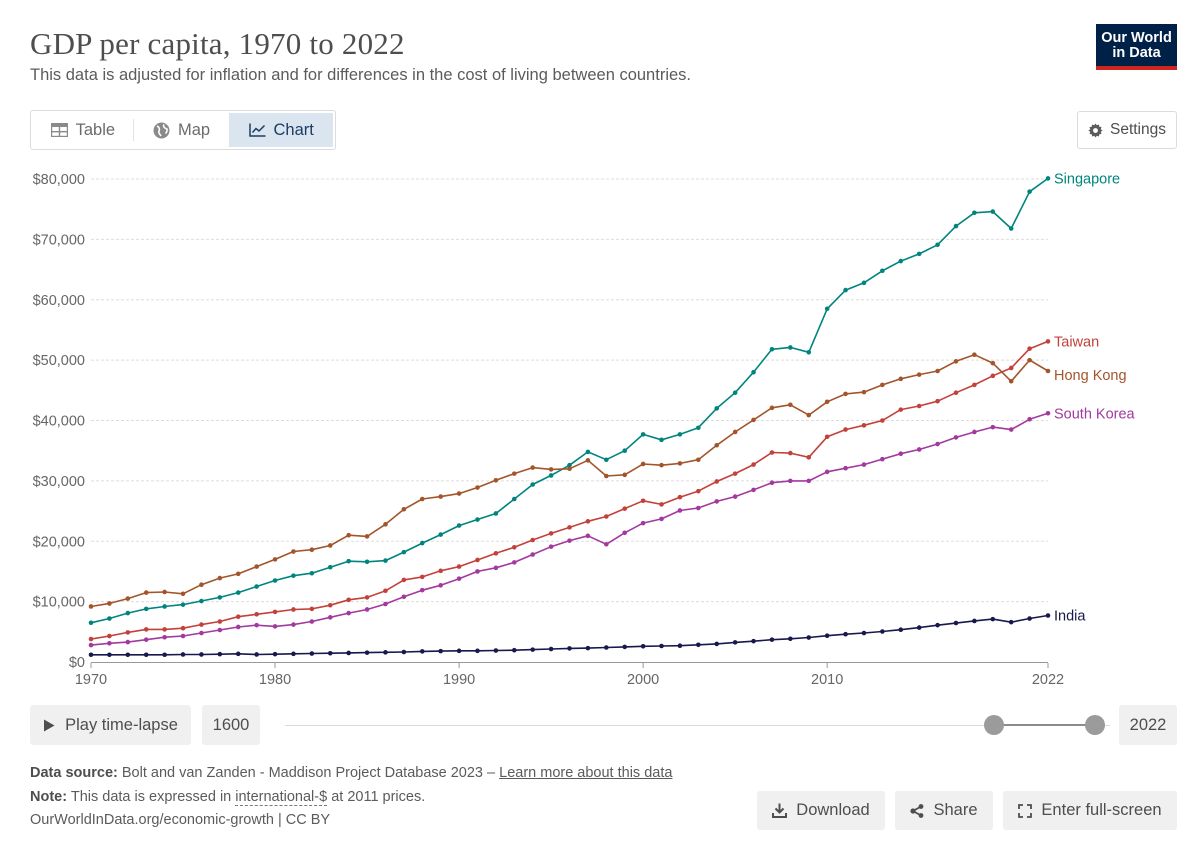  I want to click on owid-logo: Our World in Data, so click(1136, 47).